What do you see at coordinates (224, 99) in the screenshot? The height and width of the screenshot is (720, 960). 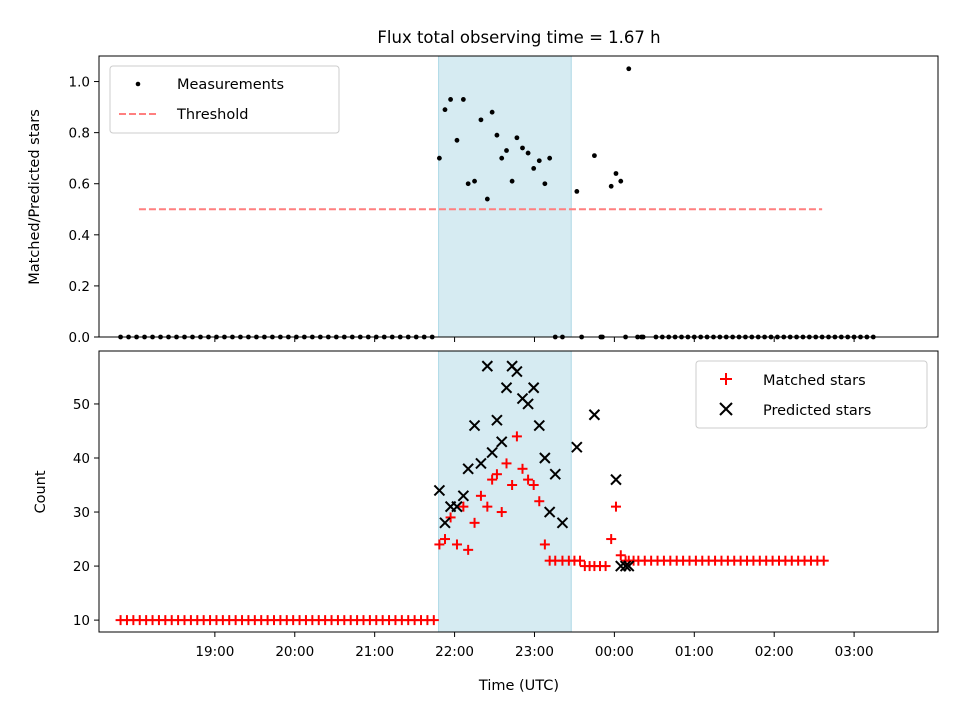 I see `ratio-legend-box` at bounding box center [224, 99].